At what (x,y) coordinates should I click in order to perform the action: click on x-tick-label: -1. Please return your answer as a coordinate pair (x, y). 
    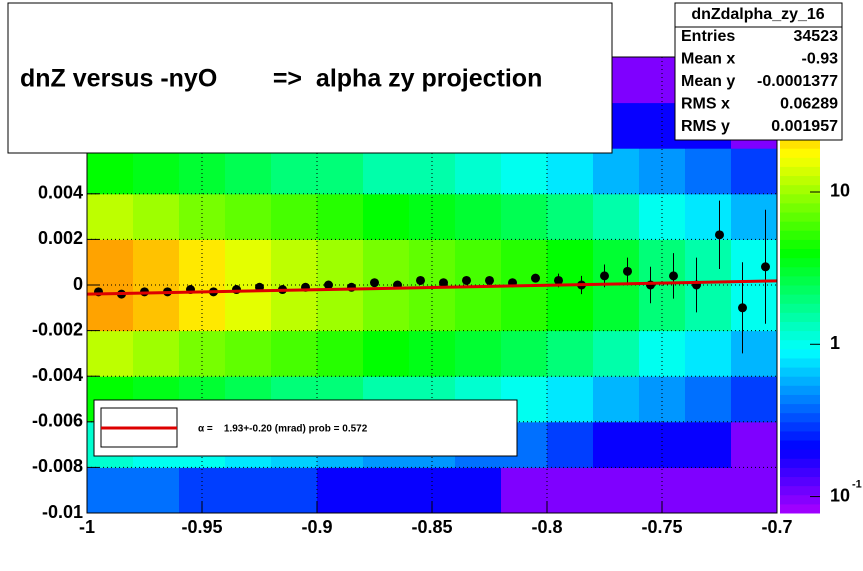
    Looking at the image, I should click on (87, 527).